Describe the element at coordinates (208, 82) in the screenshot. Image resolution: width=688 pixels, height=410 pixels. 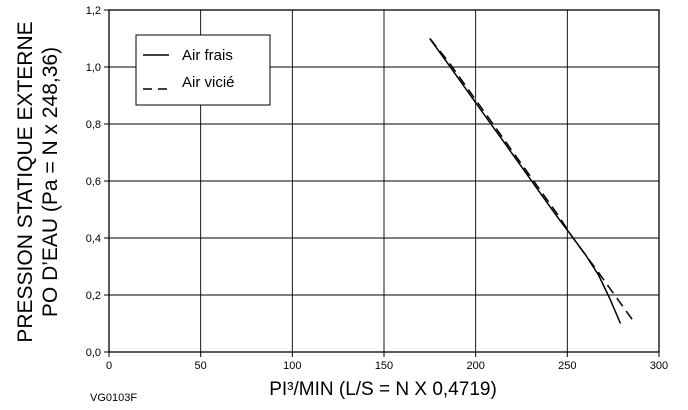
I see `legend-label-air-vicie: Air vicié` at that location.